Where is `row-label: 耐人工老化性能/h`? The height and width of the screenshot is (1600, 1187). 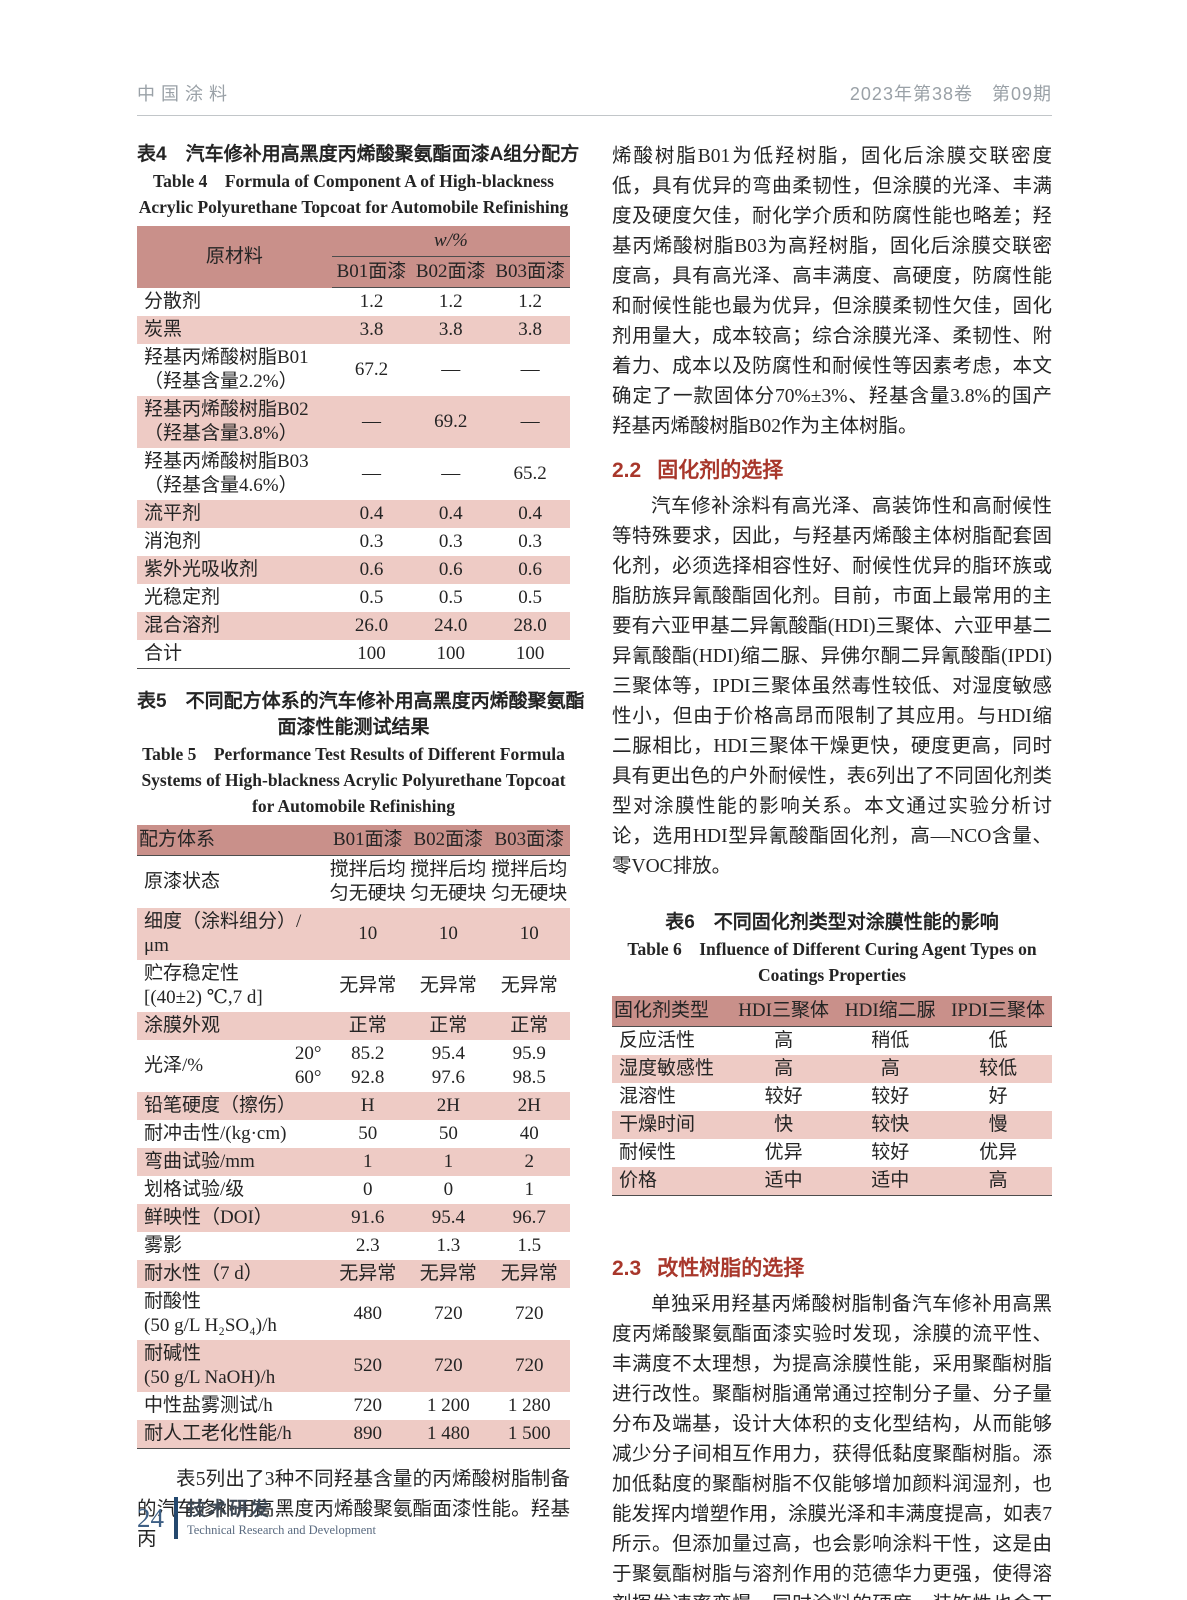
row-label: 耐人工老化性能/h is located at coordinates (218, 1433).